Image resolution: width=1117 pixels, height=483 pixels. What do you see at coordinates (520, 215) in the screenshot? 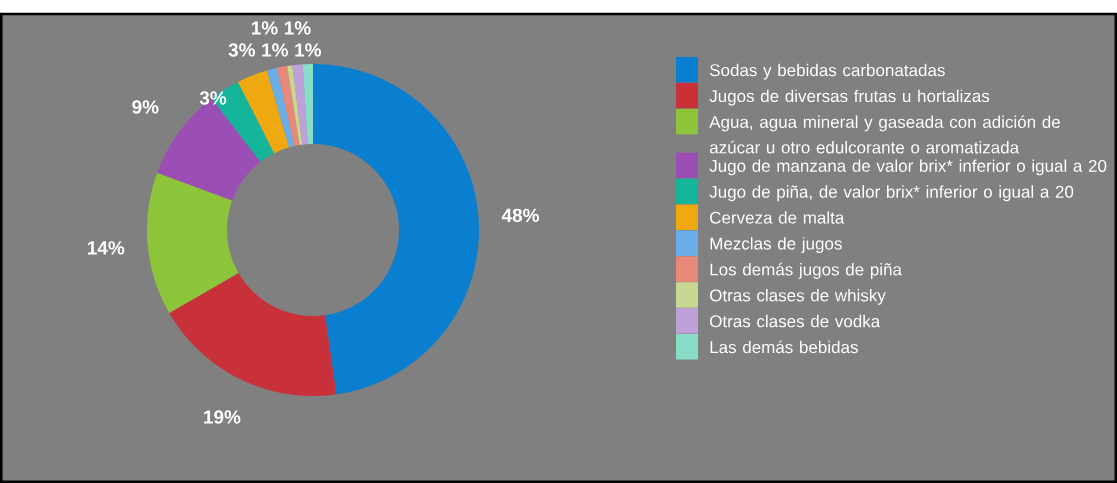
I see `data-label: 48%` at bounding box center [520, 215].